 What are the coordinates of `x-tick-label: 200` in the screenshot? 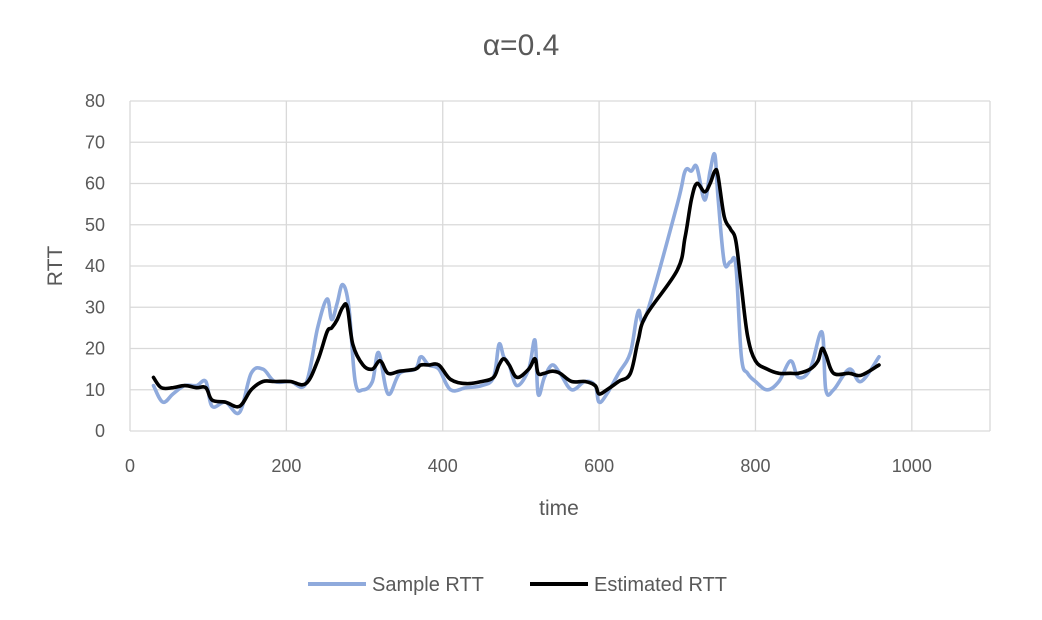 It's located at (286, 466).